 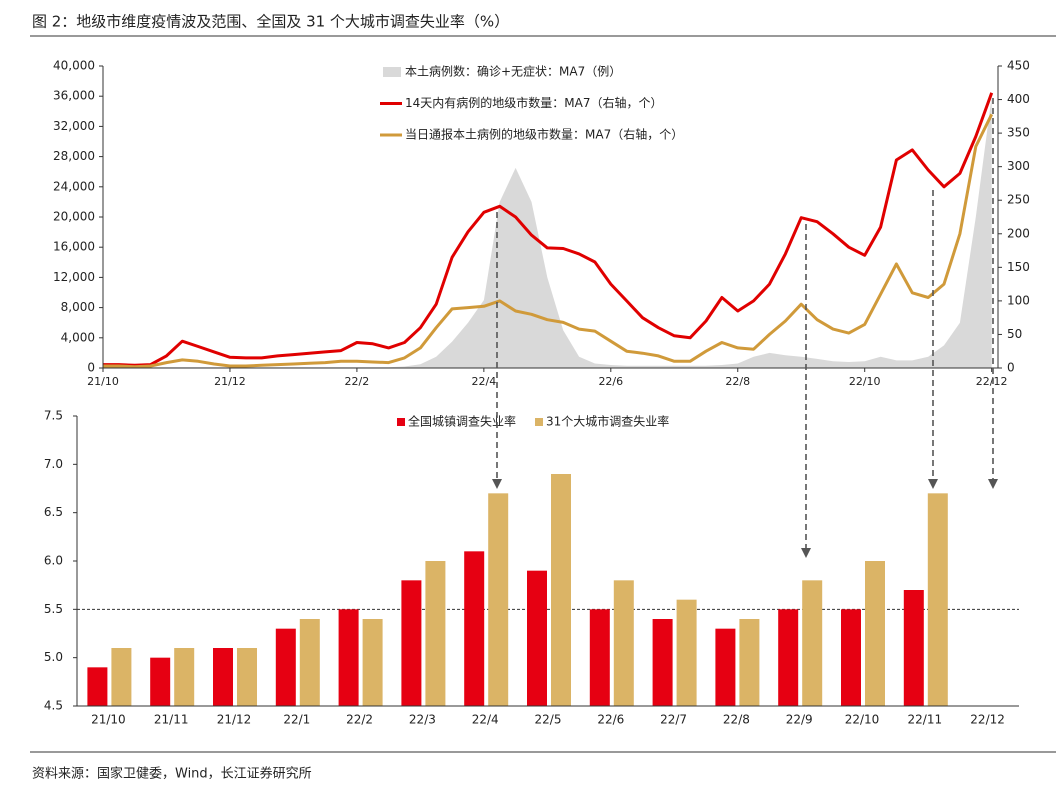 I want to click on legend-label: 当日通报本土病例的地级市数量：MA7（右轴，个）, so click(x=544, y=134).